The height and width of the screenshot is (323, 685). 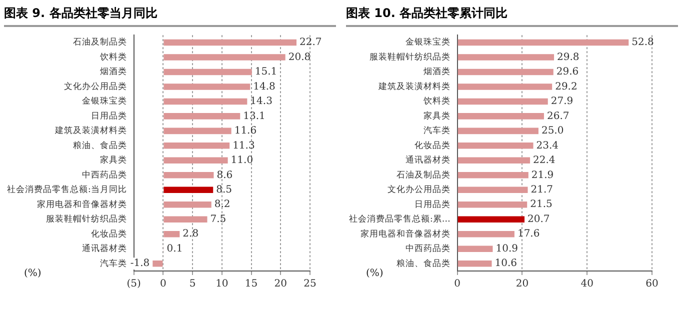 I want to click on data-label: 10.6, so click(x=506, y=264).